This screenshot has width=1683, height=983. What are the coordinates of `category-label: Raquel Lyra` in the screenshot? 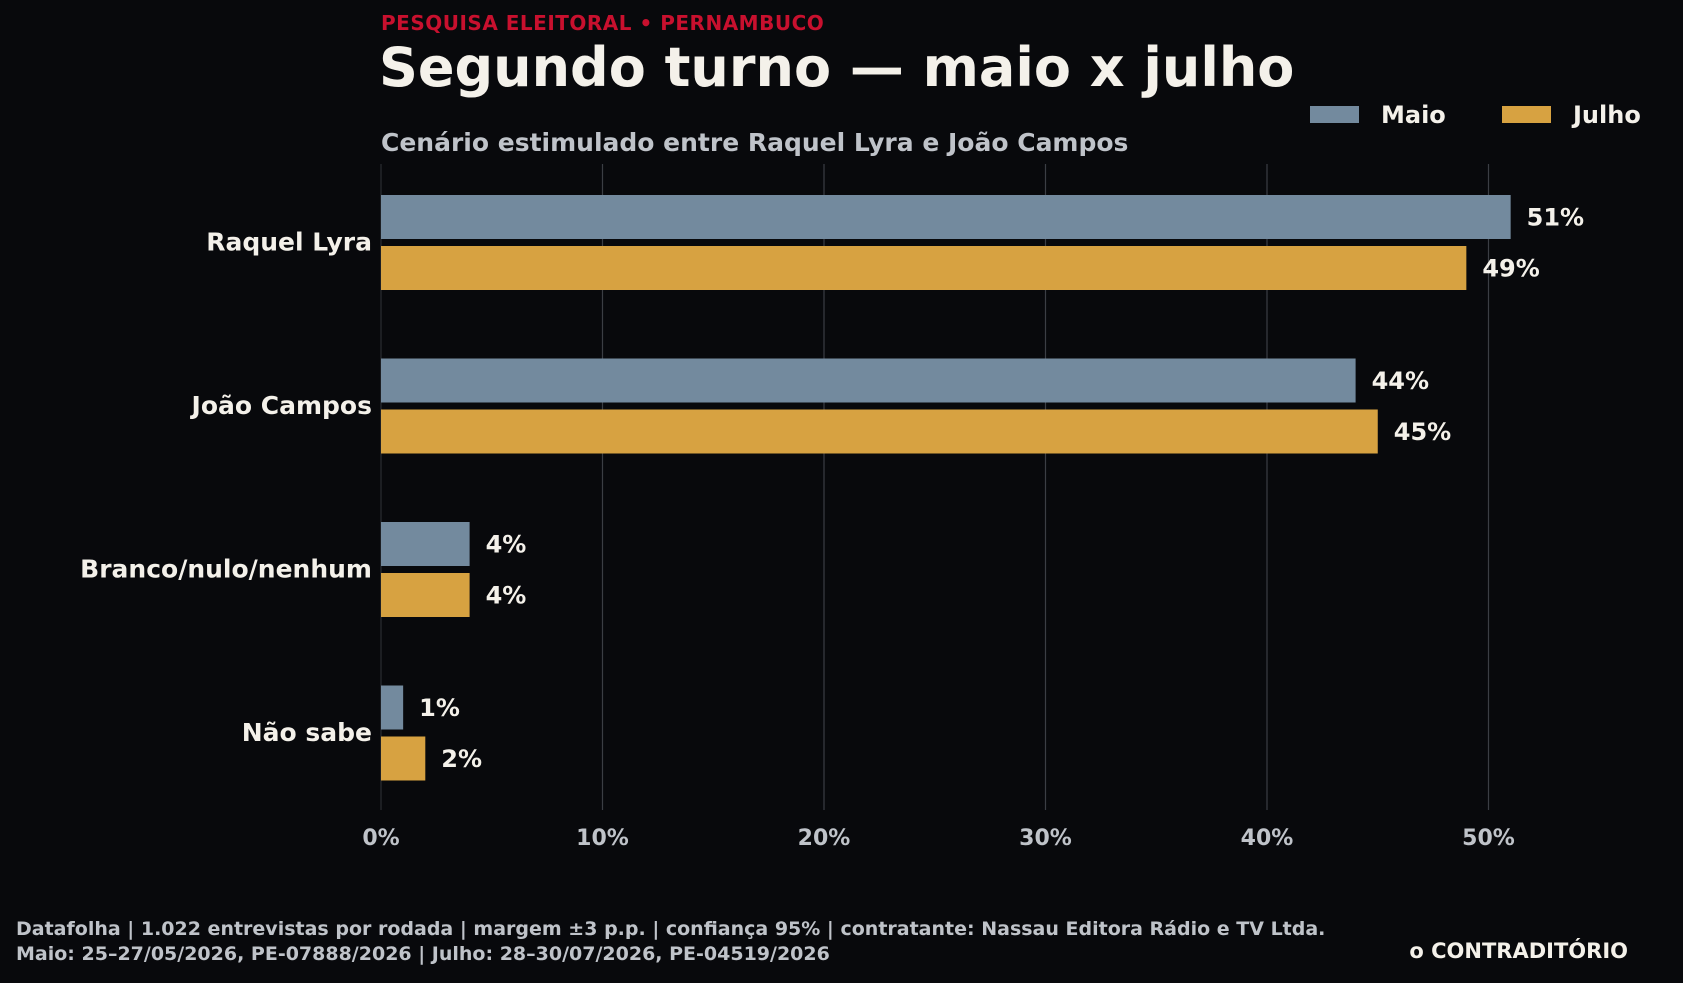 It's located at (289, 242).